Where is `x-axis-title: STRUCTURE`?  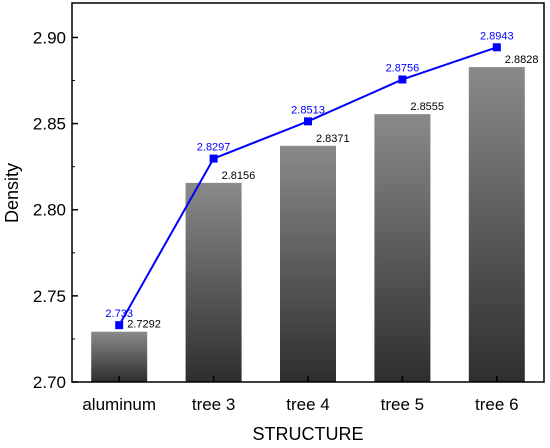
x-axis-title: STRUCTURE is located at coordinates (308, 434).